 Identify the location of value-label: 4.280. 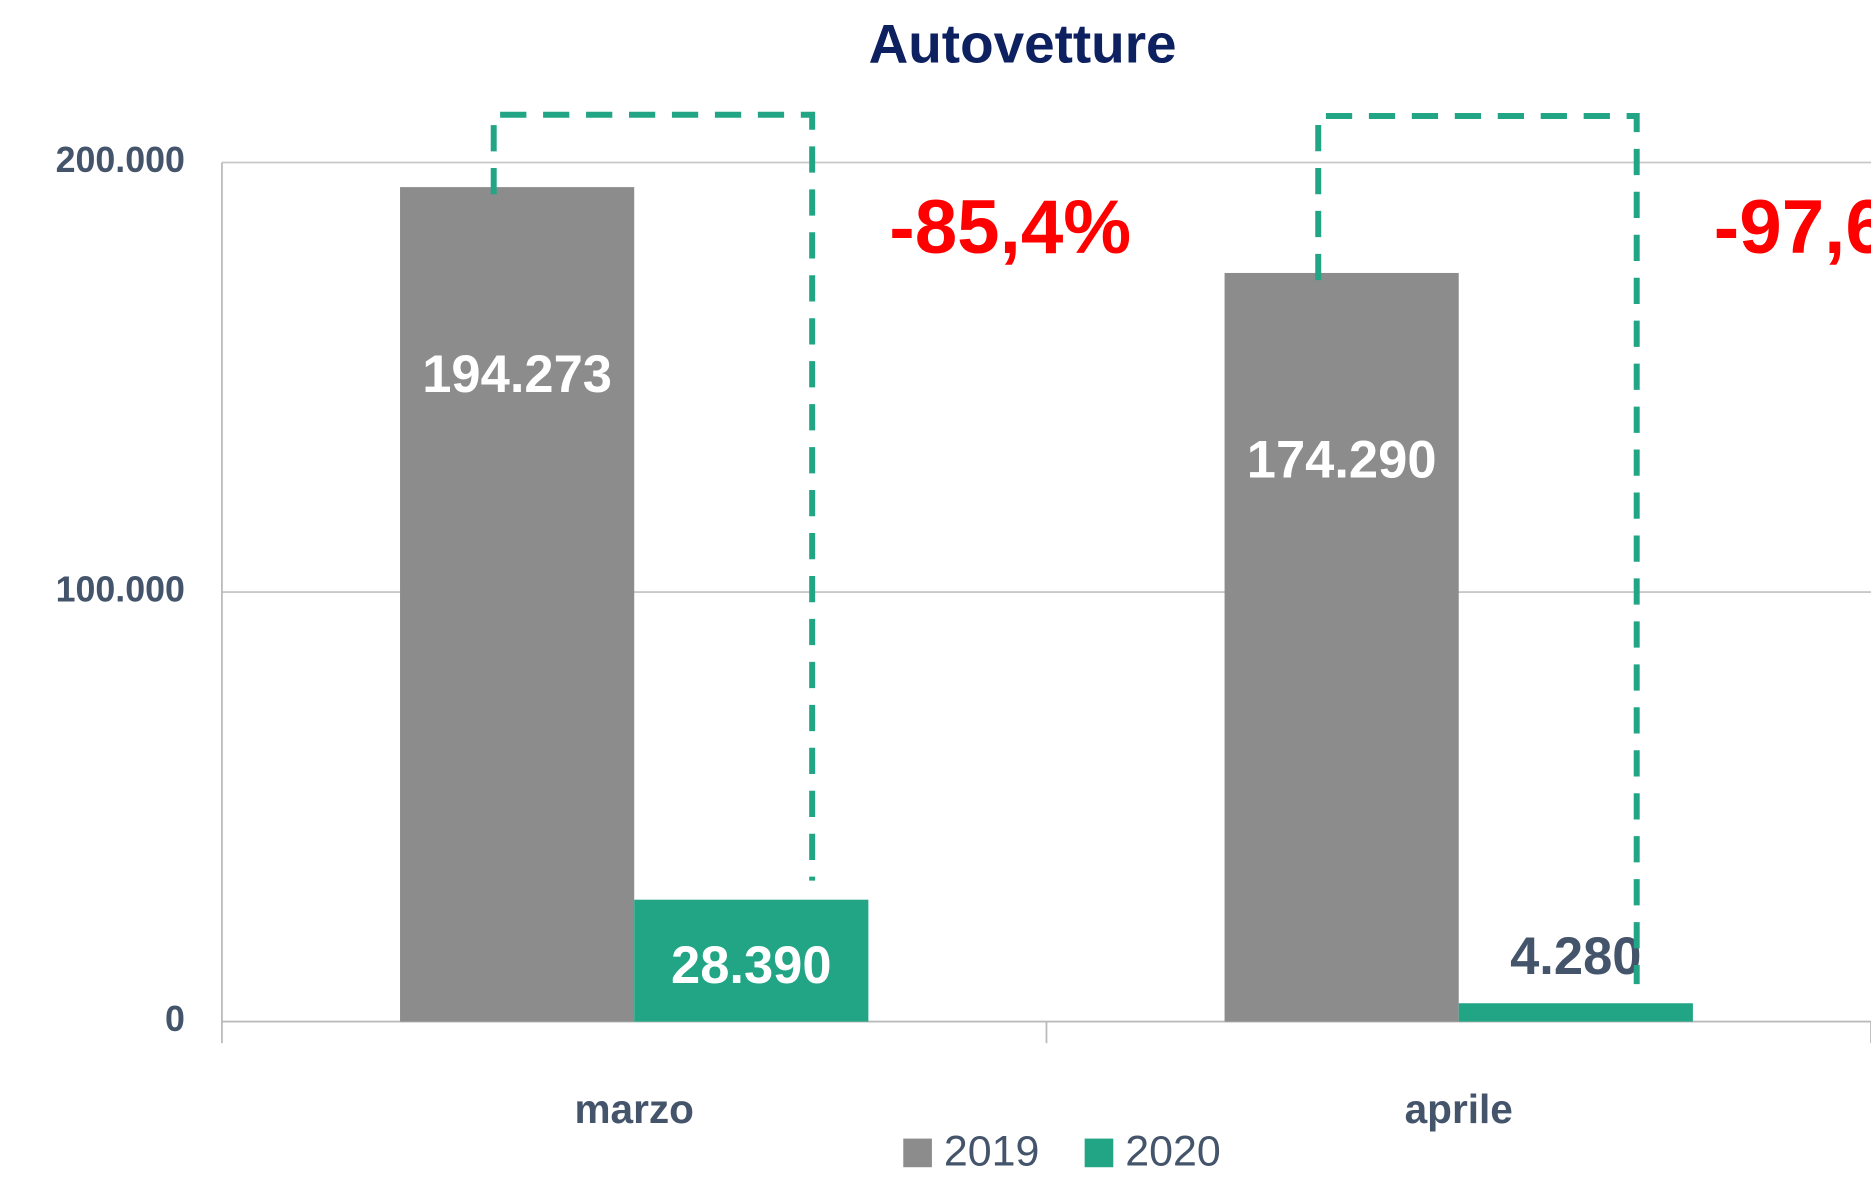
(1575, 956).